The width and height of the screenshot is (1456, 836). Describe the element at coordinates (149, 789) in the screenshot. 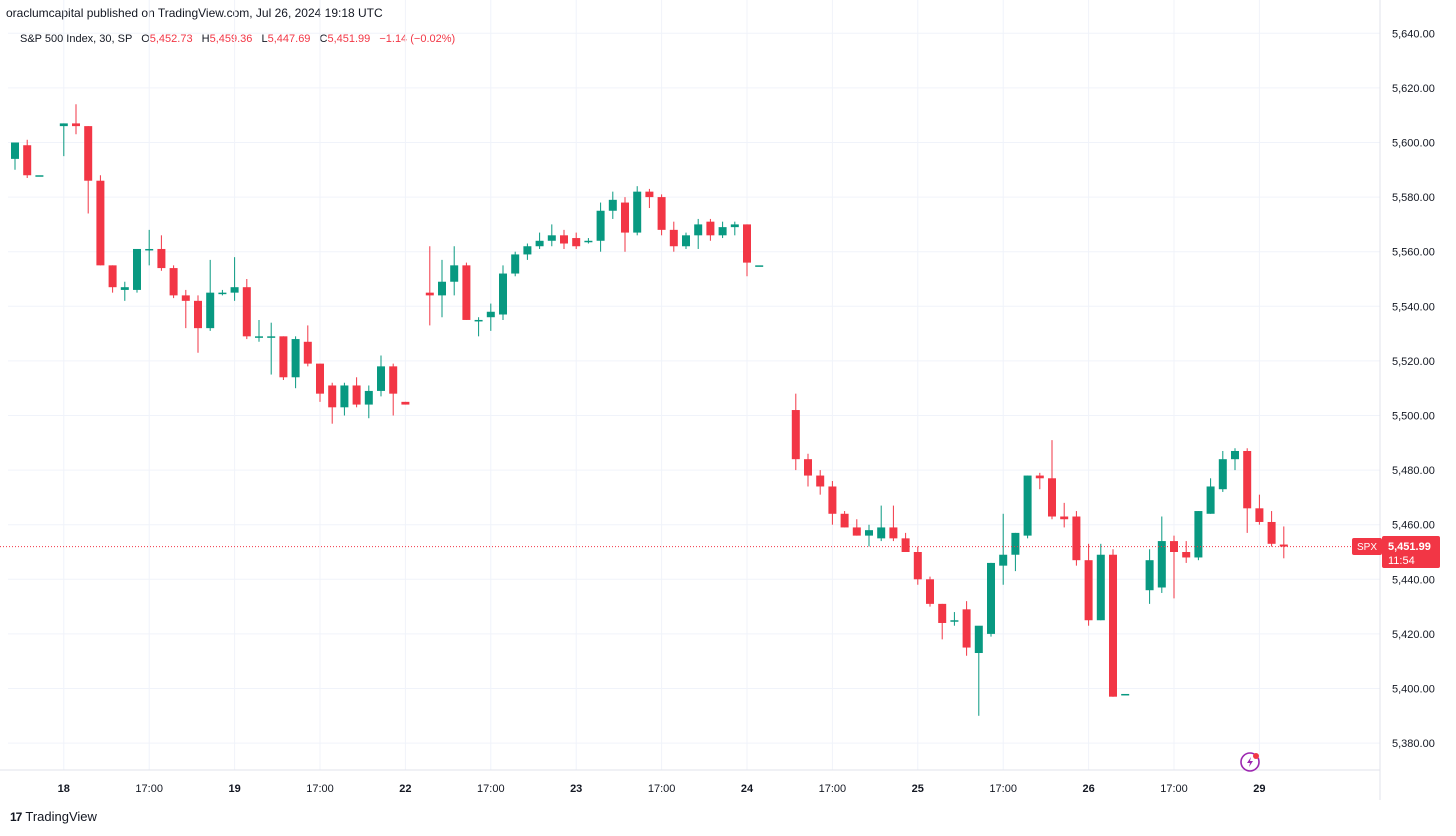

I see `x-tick-label: 17:00` at that location.